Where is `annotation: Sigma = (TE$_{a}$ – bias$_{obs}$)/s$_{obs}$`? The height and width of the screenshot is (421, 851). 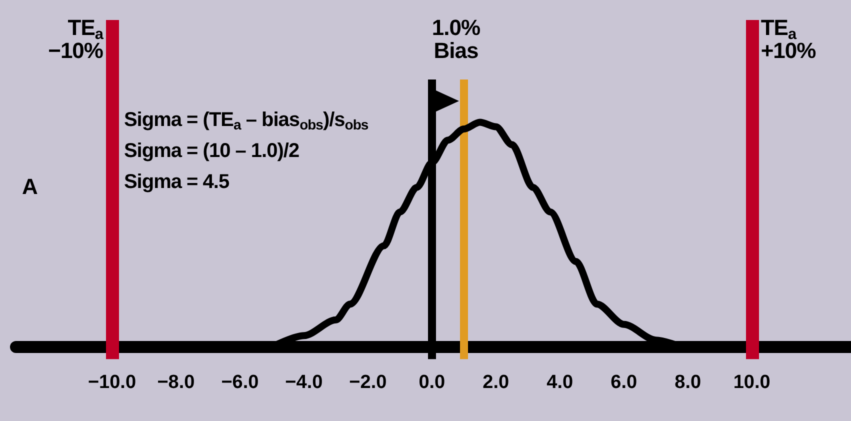
annotation: Sigma = (TE$_{a}$ – bias$_{obs}$)/s$_{obs}$ is located at coordinates (246, 120).